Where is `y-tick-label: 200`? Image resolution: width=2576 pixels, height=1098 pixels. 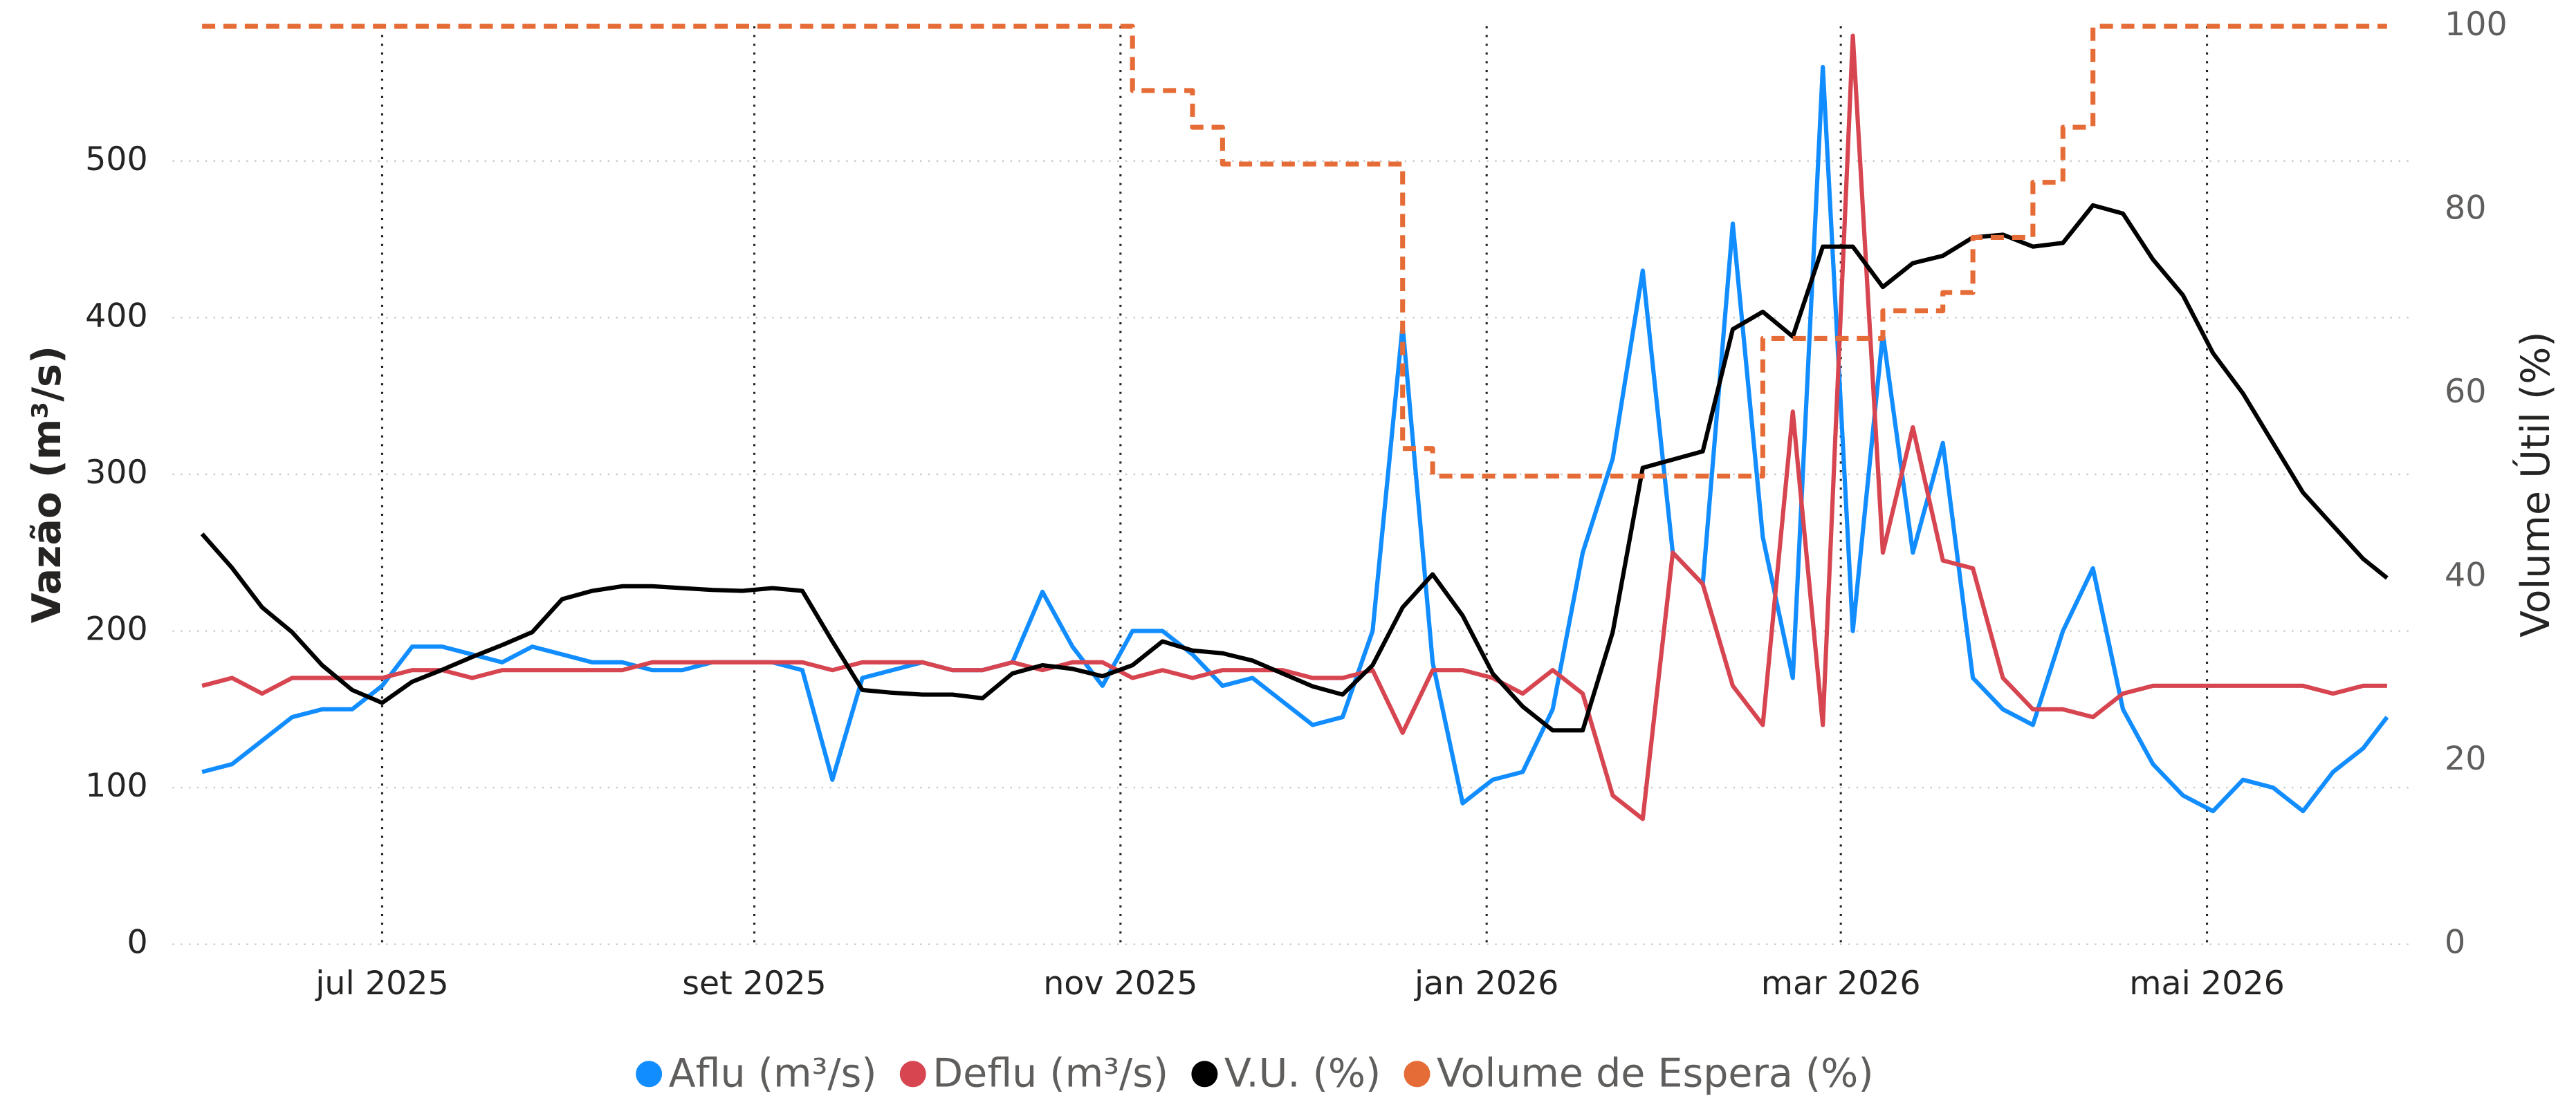
y-tick-label: 200 is located at coordinates (116, 630).